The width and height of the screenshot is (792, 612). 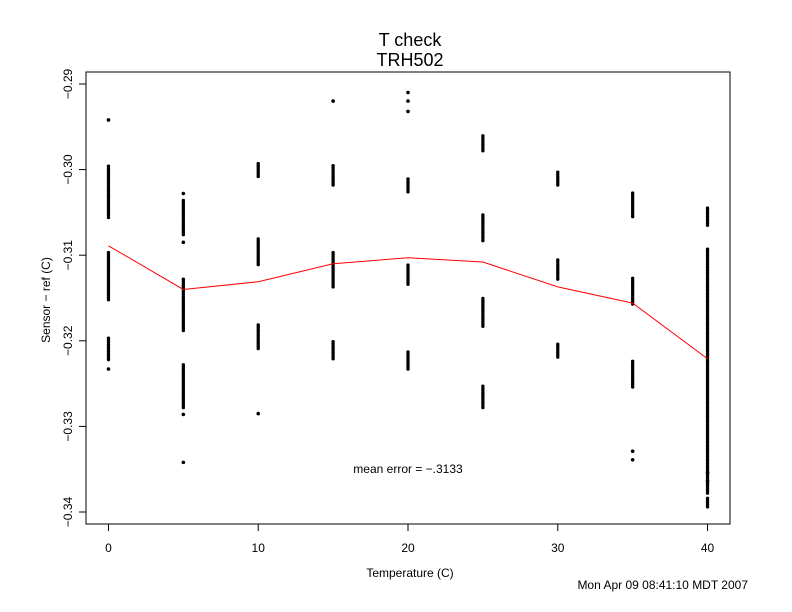 What do you see at coordinates (68, 169) in the screenshot?
I see `y-tick-label: −0.30` at bounding box center [68, 169].